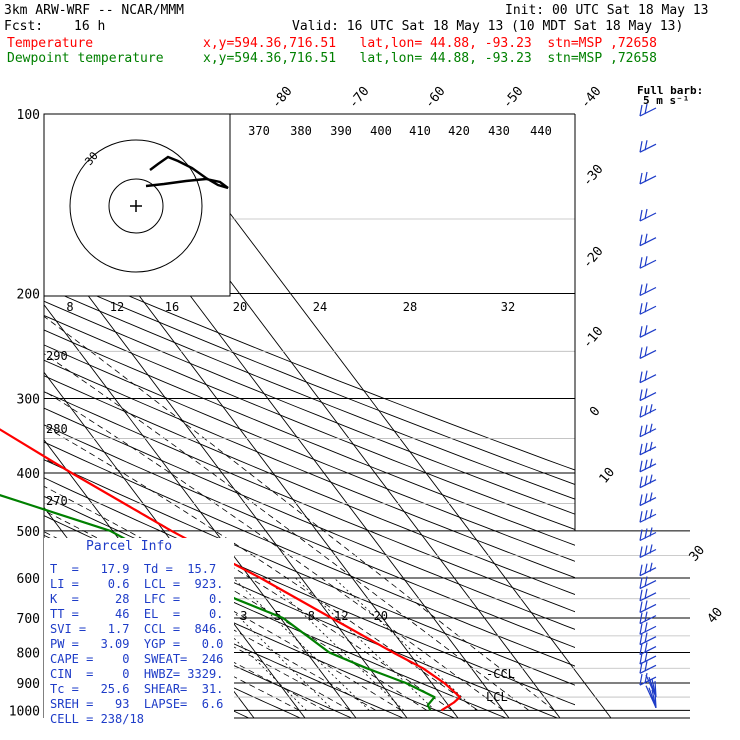 The width and height of the screenshot is (740, 740). Describe the element at coordinates (28, 654) in the screenshot. I see `pressure-tick-label: 800` at that location.